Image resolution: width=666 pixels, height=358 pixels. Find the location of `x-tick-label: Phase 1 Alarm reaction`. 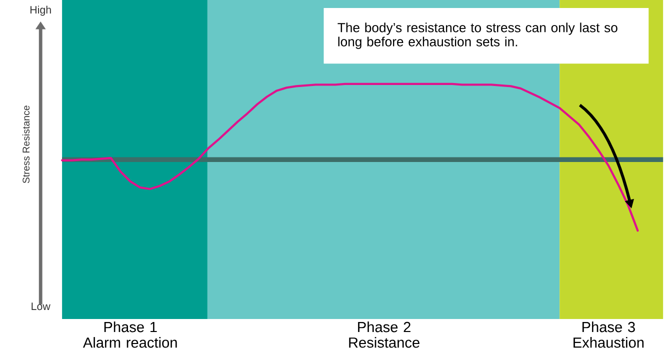

x-tick-label: Phase 1 Alarm reaction is located at coordinates (129, 334).